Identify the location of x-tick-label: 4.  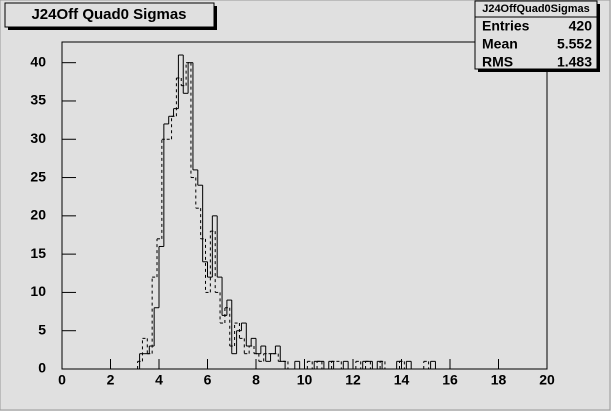
(159, 380).